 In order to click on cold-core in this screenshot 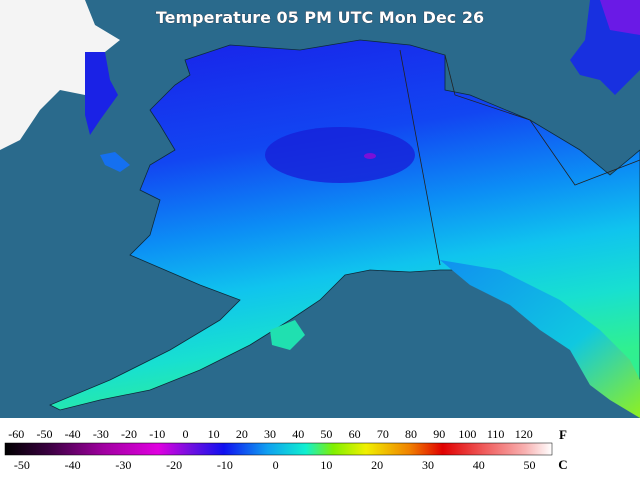, I will do `click(340, 155)`.